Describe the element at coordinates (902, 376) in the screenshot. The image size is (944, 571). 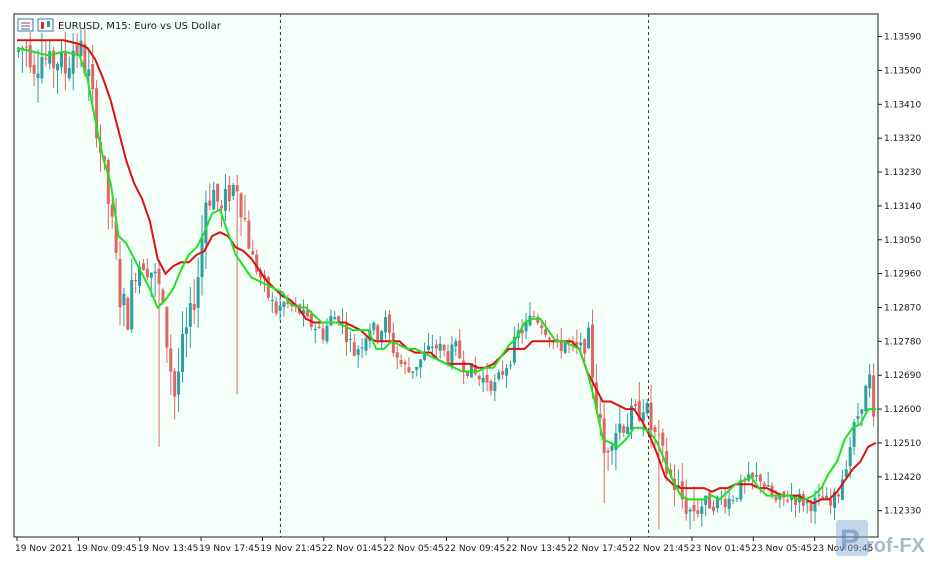
I see `price-tick-label: 1.12690` at that location.